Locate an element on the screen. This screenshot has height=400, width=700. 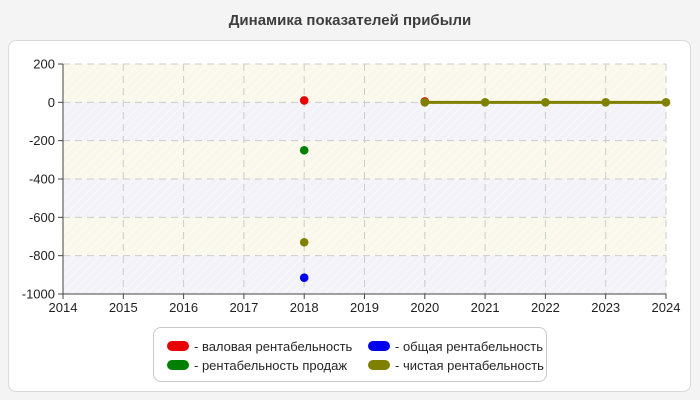
x-tick-label: 2018 is located at coordinates (304, 307).